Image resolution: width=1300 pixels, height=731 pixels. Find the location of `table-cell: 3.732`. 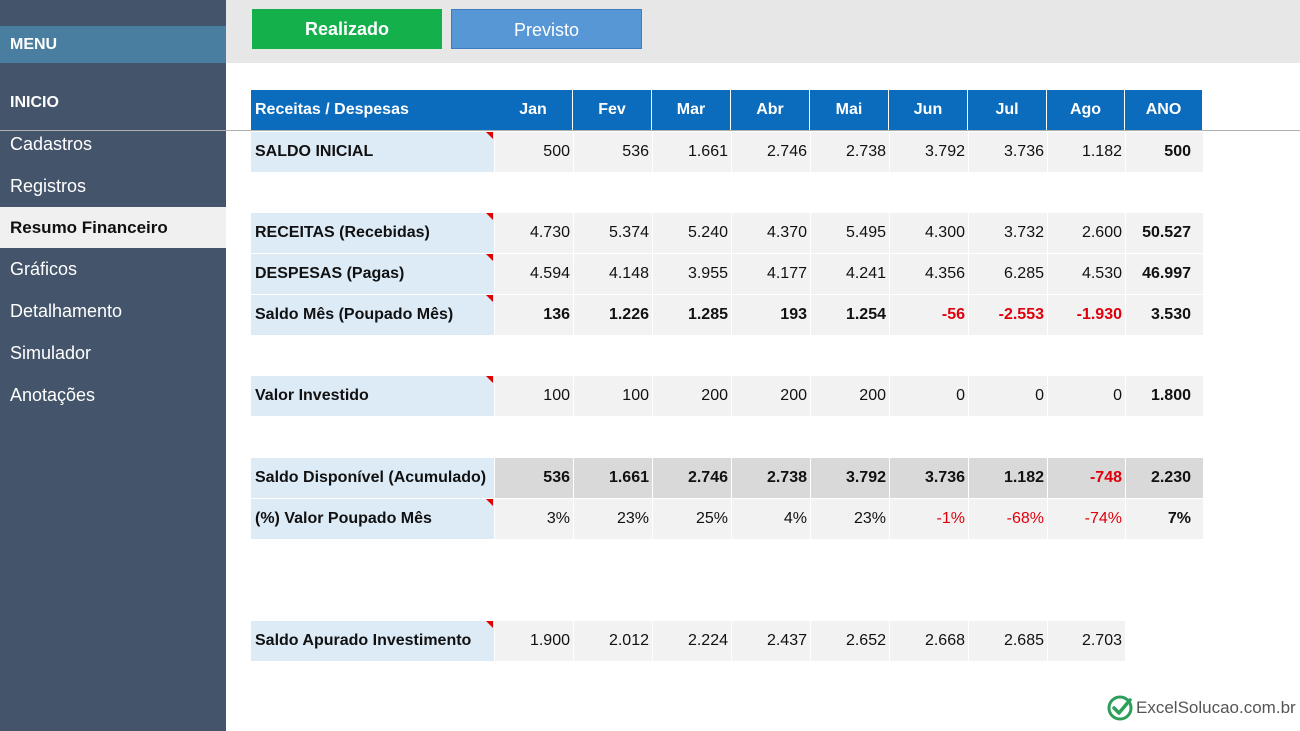

table-cell: 3.732 is located at coordinates (1007, 233).